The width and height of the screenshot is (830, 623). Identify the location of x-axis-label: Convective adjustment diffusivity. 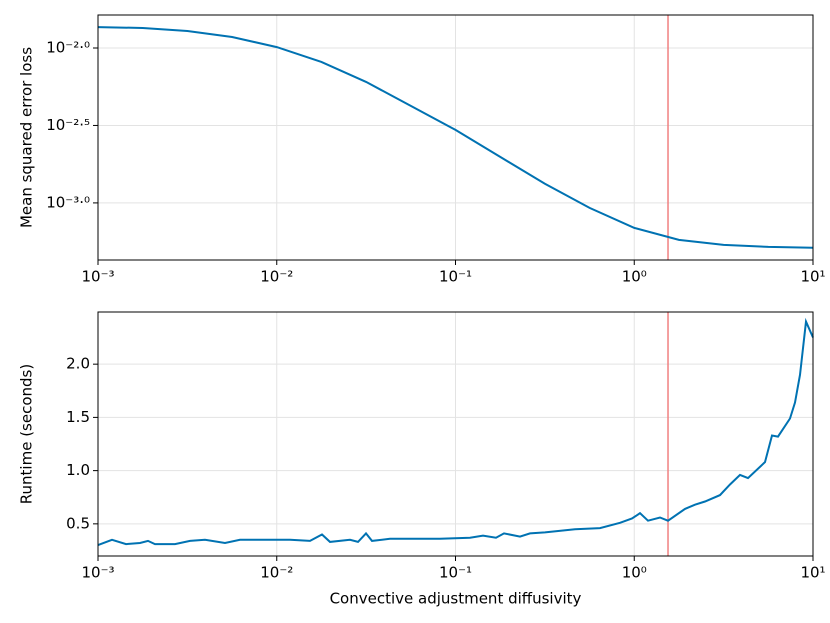
(456, 599).